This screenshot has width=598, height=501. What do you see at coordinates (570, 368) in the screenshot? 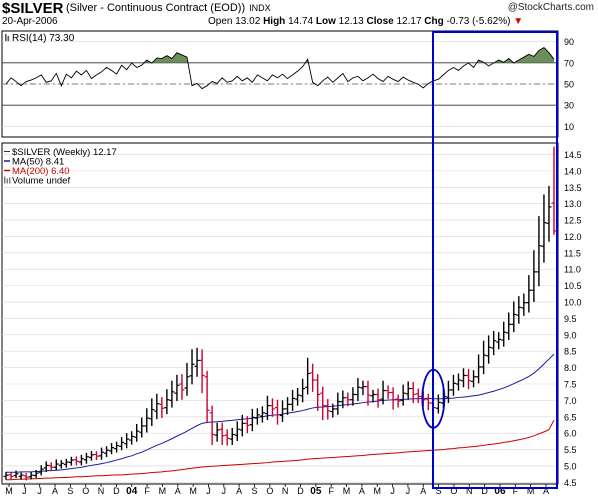
I see `price-tick-label: 8.0` at bounding box center [570, 368].